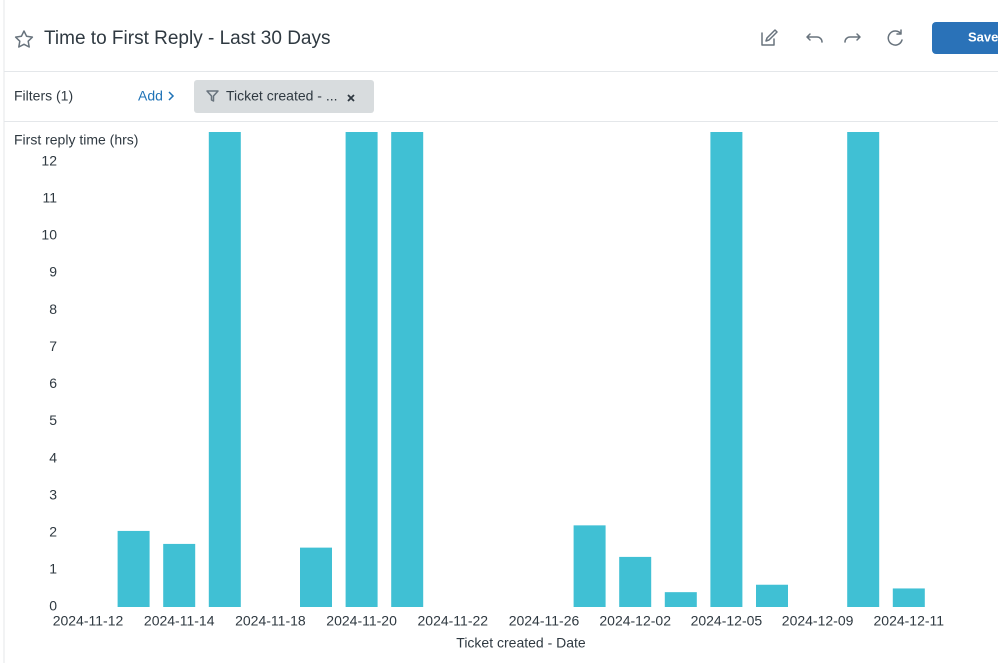 Image resolution: width=998 pixels, height=668 pixels. I want to click on filter-icon, so click(212, 96).